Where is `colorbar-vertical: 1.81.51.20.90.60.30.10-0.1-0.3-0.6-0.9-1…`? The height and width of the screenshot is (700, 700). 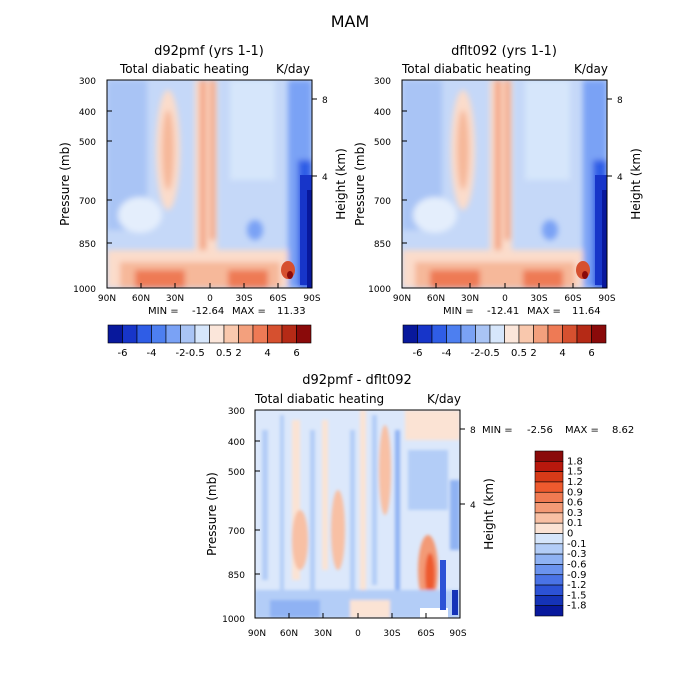
colorbar-vertical: 1.81.51.20.90.60.30.10-0.1-0.3-0.6-0.9-1… is located at coordinates (560, 533).